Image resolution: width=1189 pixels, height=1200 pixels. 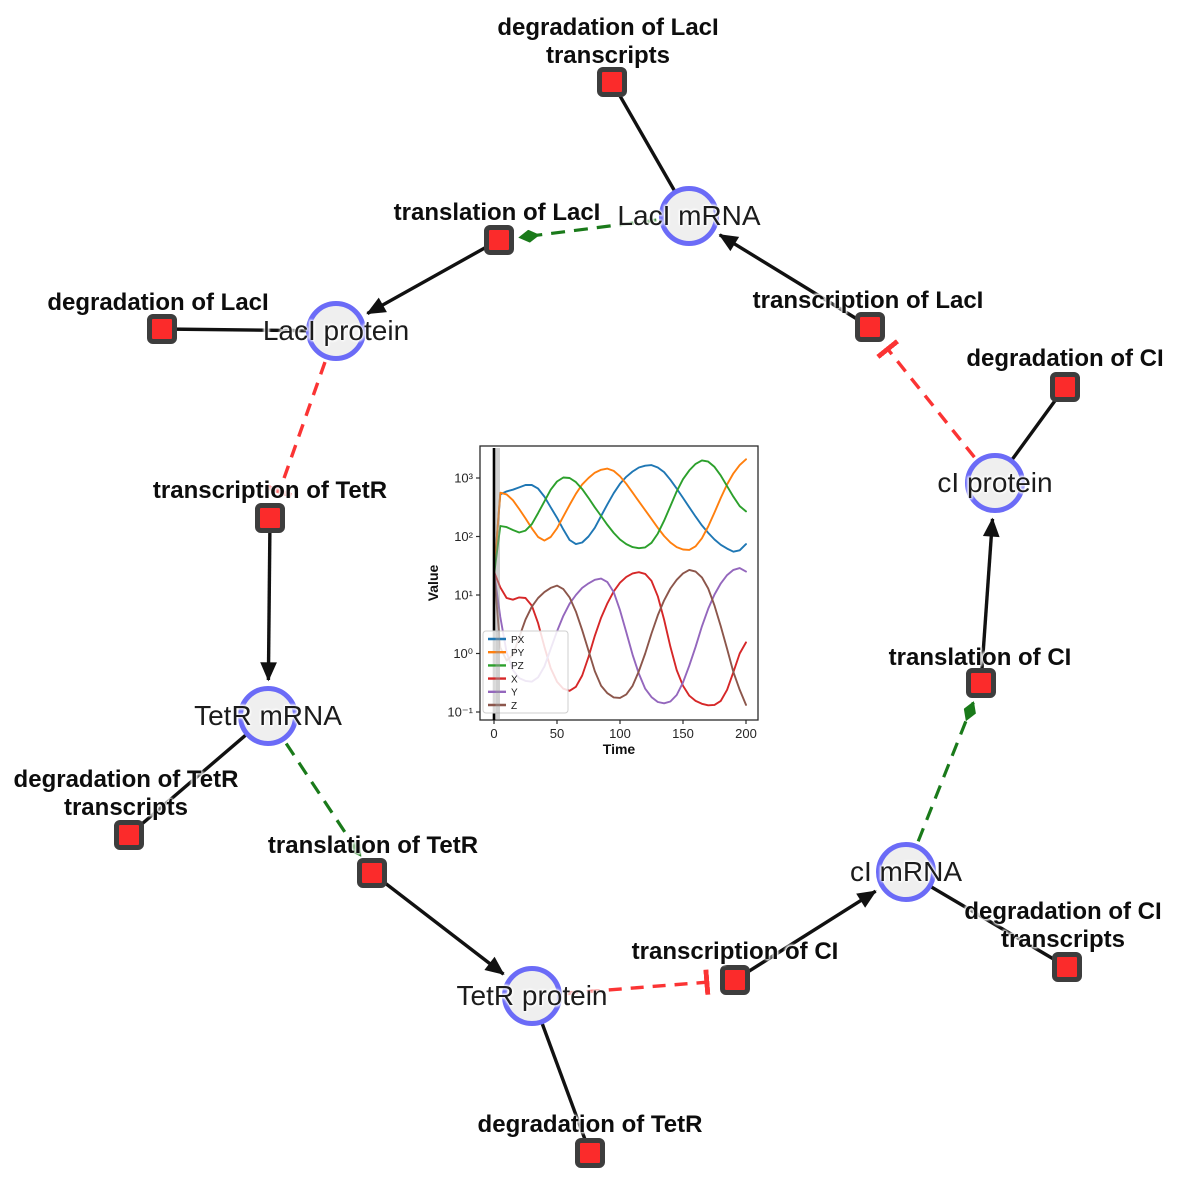 What do you see at coordinates (517, 666) in the screenshot?
I see `legend-label: PZ` at bounding box center [517, 666].